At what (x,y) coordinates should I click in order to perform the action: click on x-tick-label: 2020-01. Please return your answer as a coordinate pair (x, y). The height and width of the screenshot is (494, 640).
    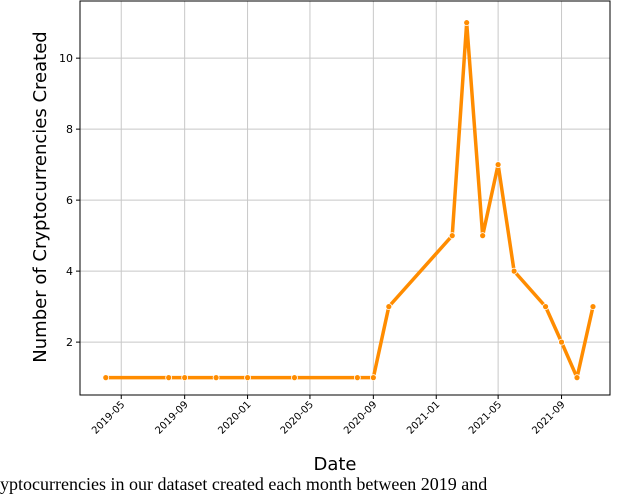
    Looking at the image, I should click on (234, 417).